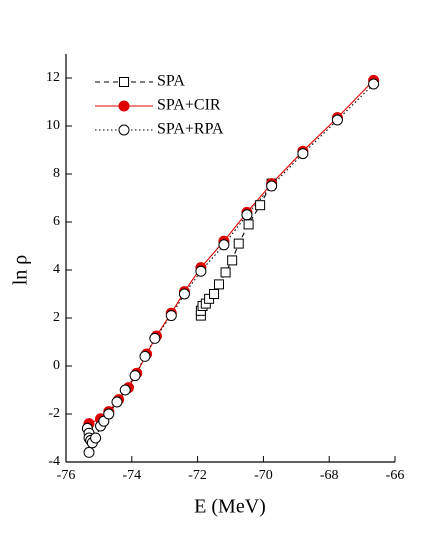  What do you see at coordinates (263, 475) in the screenshot?
I see `x-tick-label: -70` at bounding box center [263, 475].